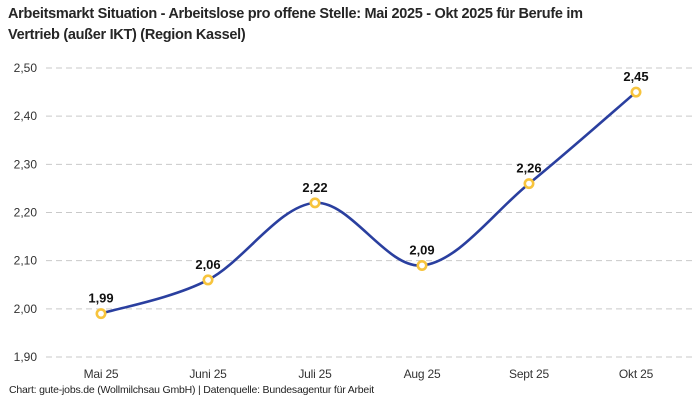 This screenshot has width=700, height=400. I want to click on data-point-label: 2,22, so click(314, 187).